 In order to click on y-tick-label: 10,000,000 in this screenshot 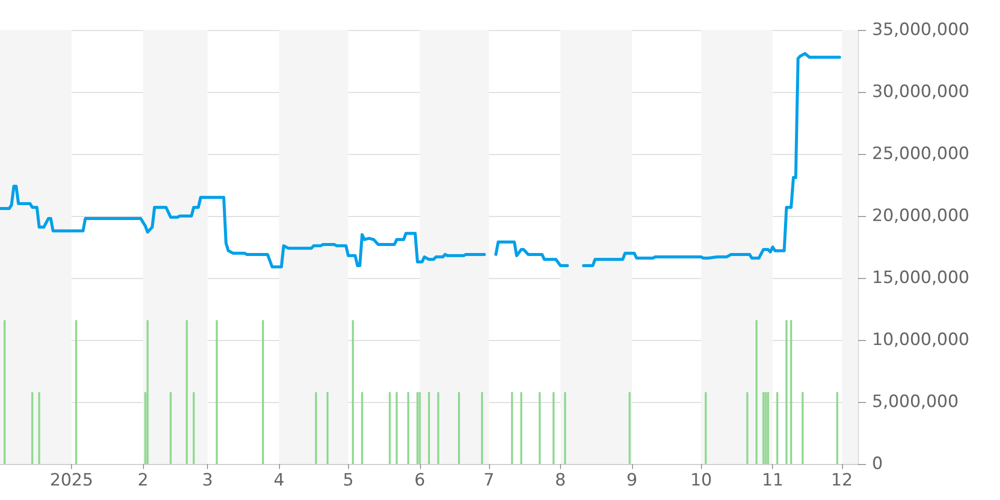, I will do `click(921, 340)`.